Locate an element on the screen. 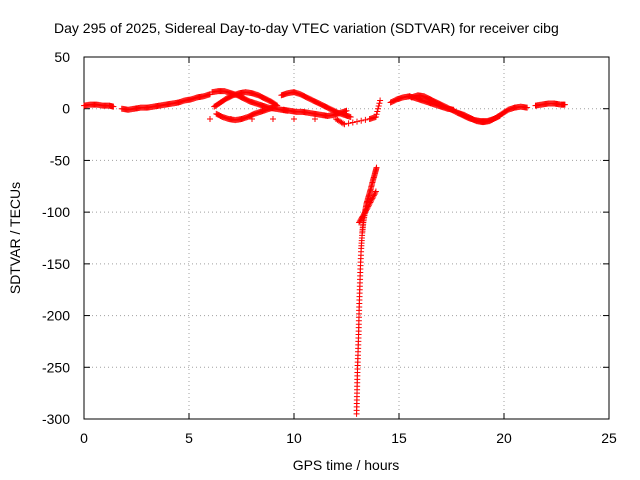 The height and width of the screenshot is (480, 640). x-tick-label: 25 is located at coordinates (609, 438).